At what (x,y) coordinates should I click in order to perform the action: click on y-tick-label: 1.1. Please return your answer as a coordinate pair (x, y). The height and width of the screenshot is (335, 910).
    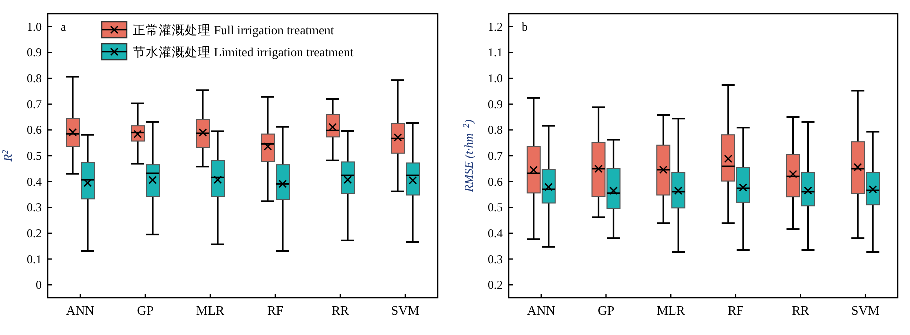
    Looking at the image, I should click on (495, 53).